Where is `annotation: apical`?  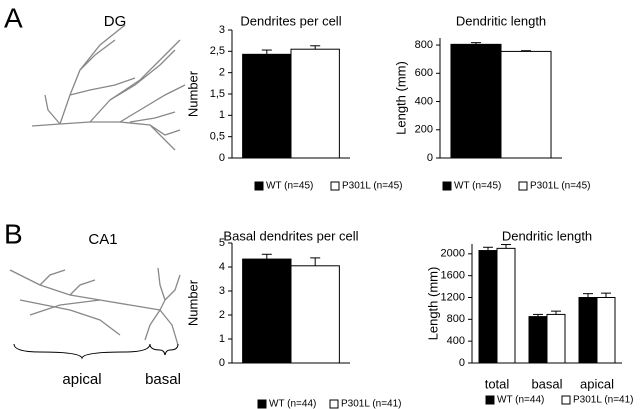 annotation: apical is located at coordinates (81, 379).